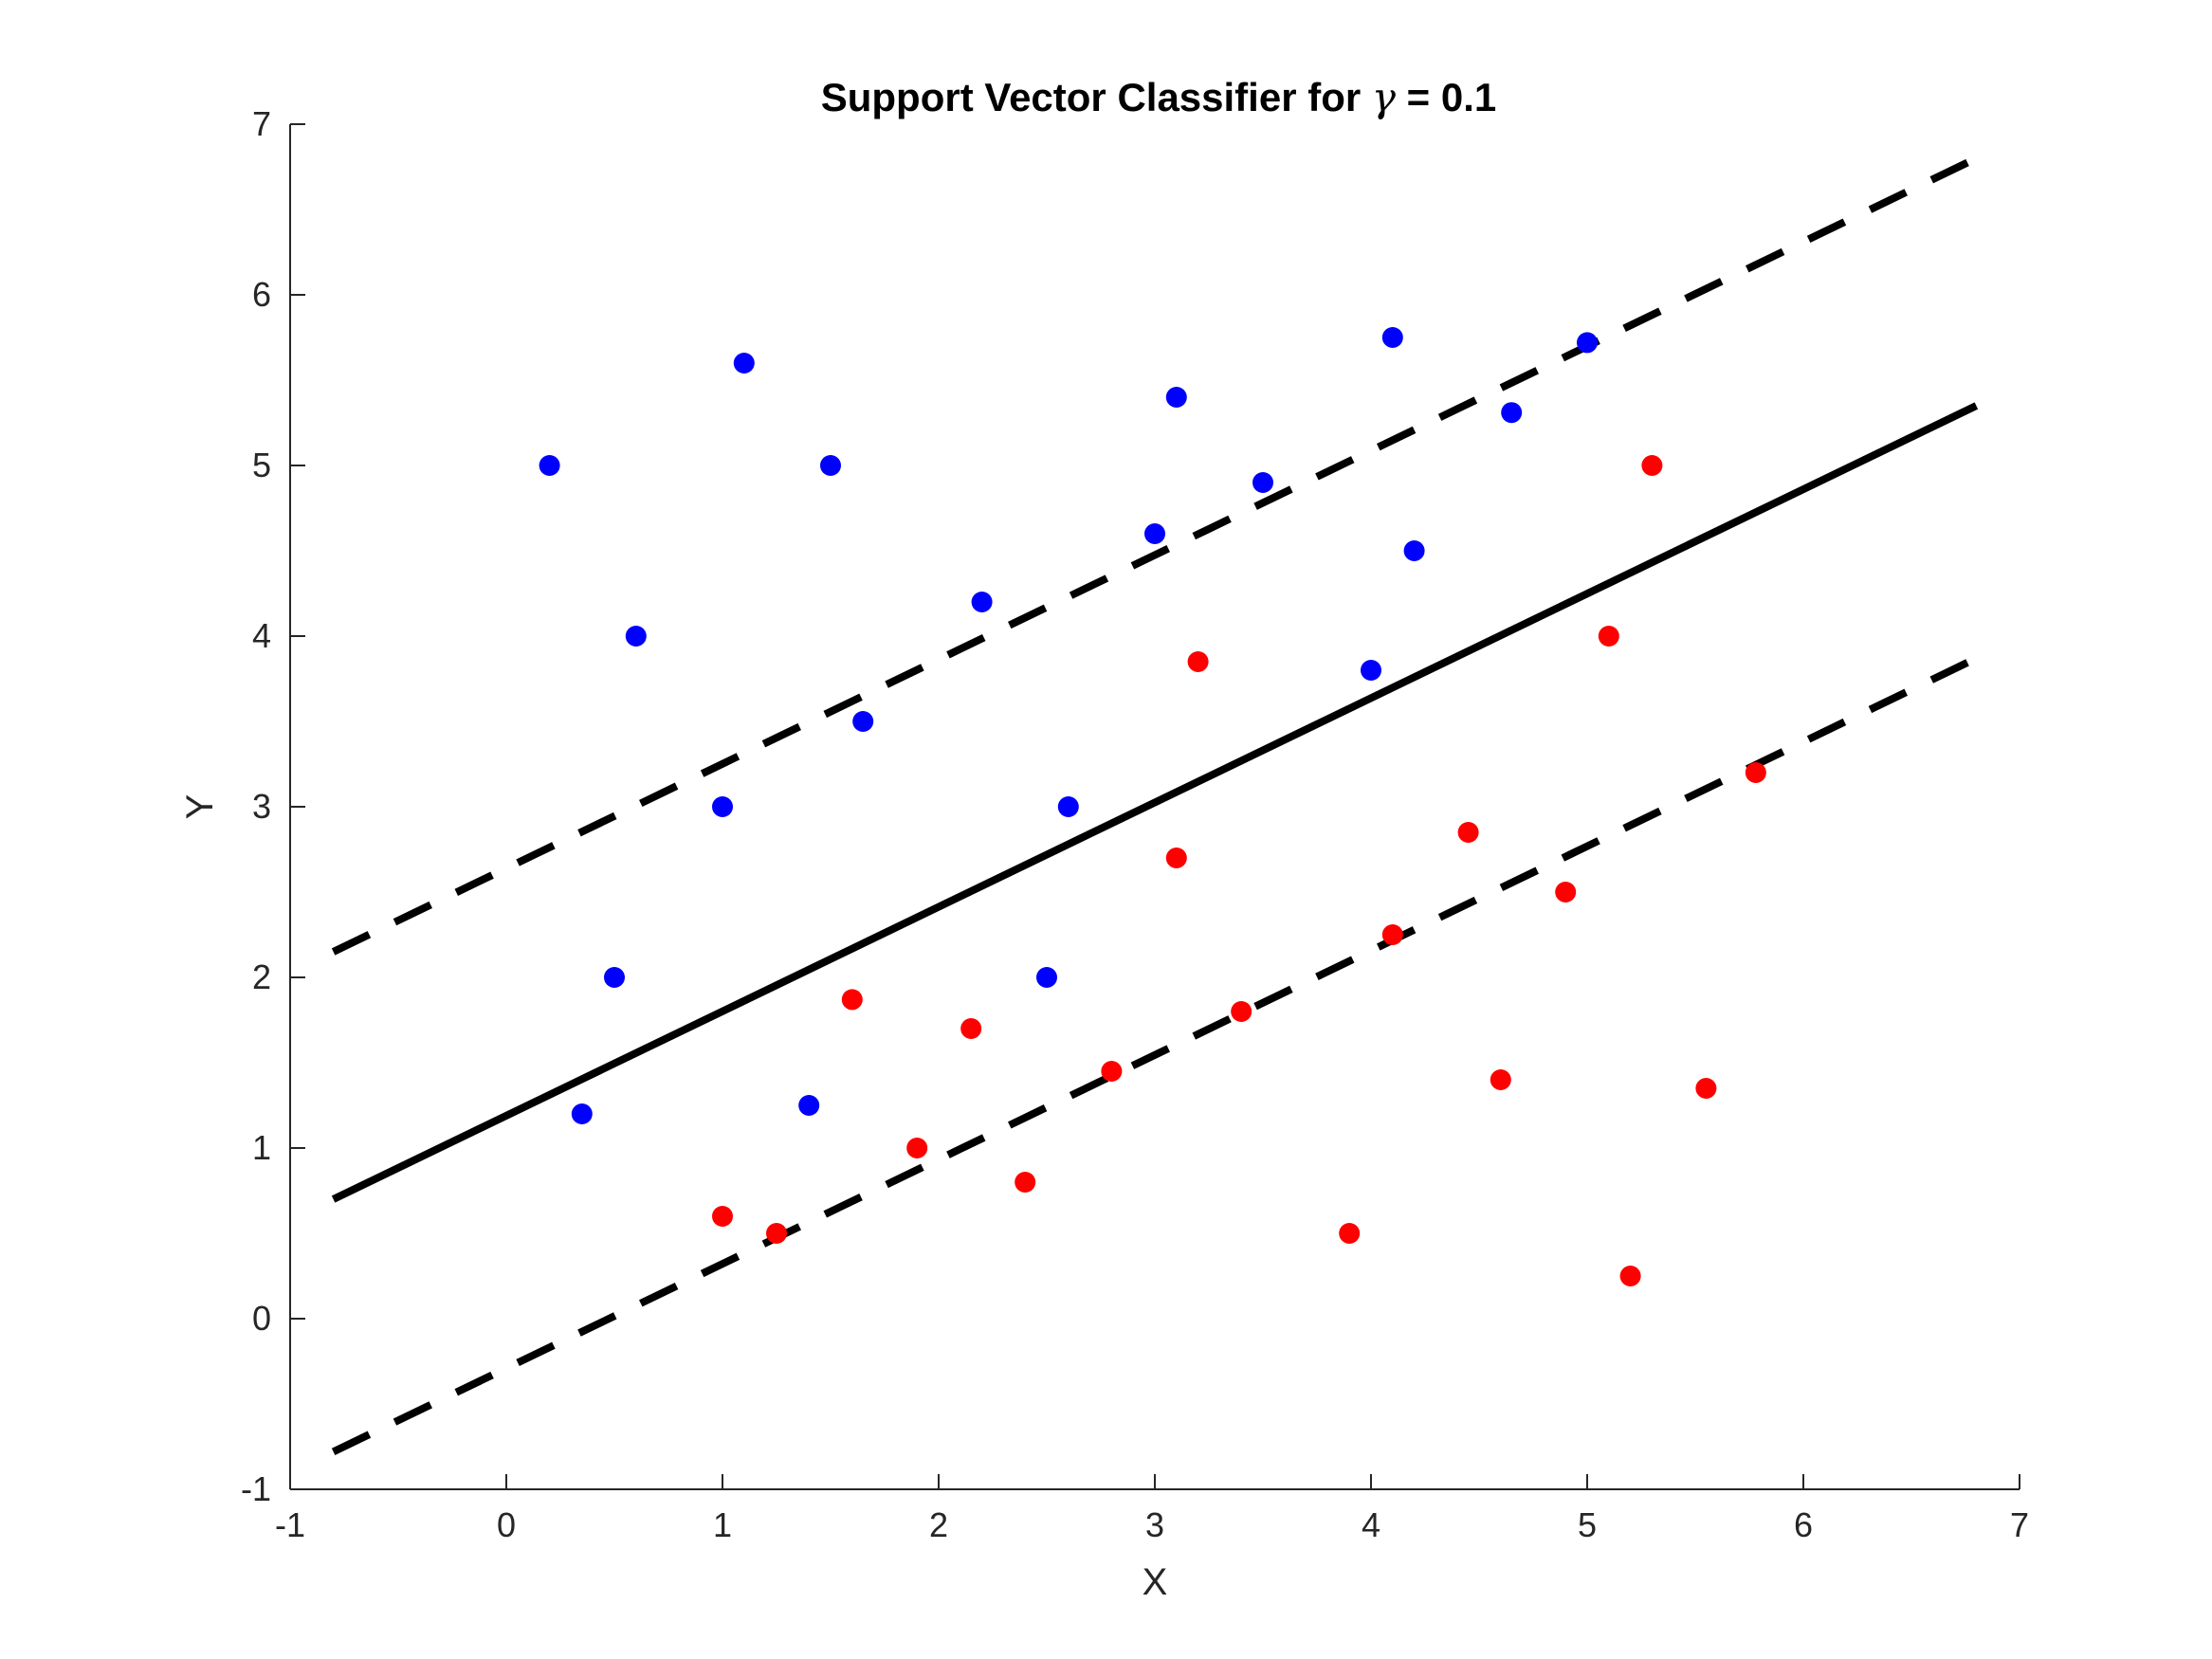 The image size is (2212, 1659). What do you see at coordinates (1154, 1524) in the screenshot?
I see `x-tick-label: 3` at bounding box center [1154, 1524].